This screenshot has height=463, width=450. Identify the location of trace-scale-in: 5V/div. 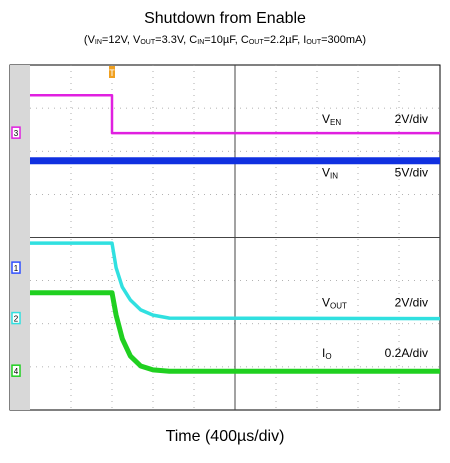
(411, 173).